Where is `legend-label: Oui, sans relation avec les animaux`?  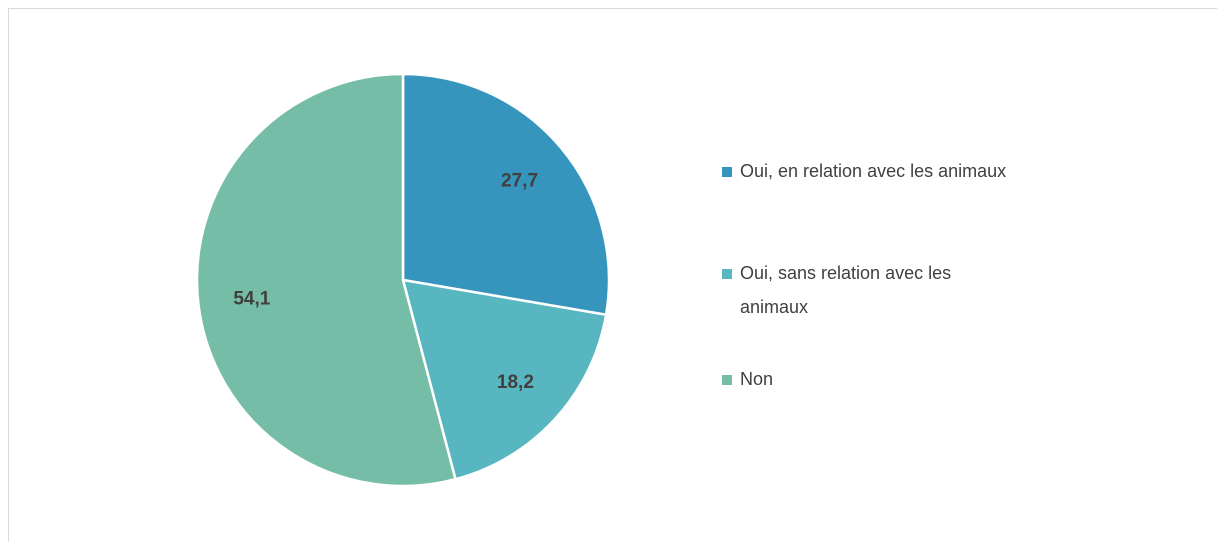 legend-label: Oui, sans relation avec les animaux is located at coordinates (848, 290).